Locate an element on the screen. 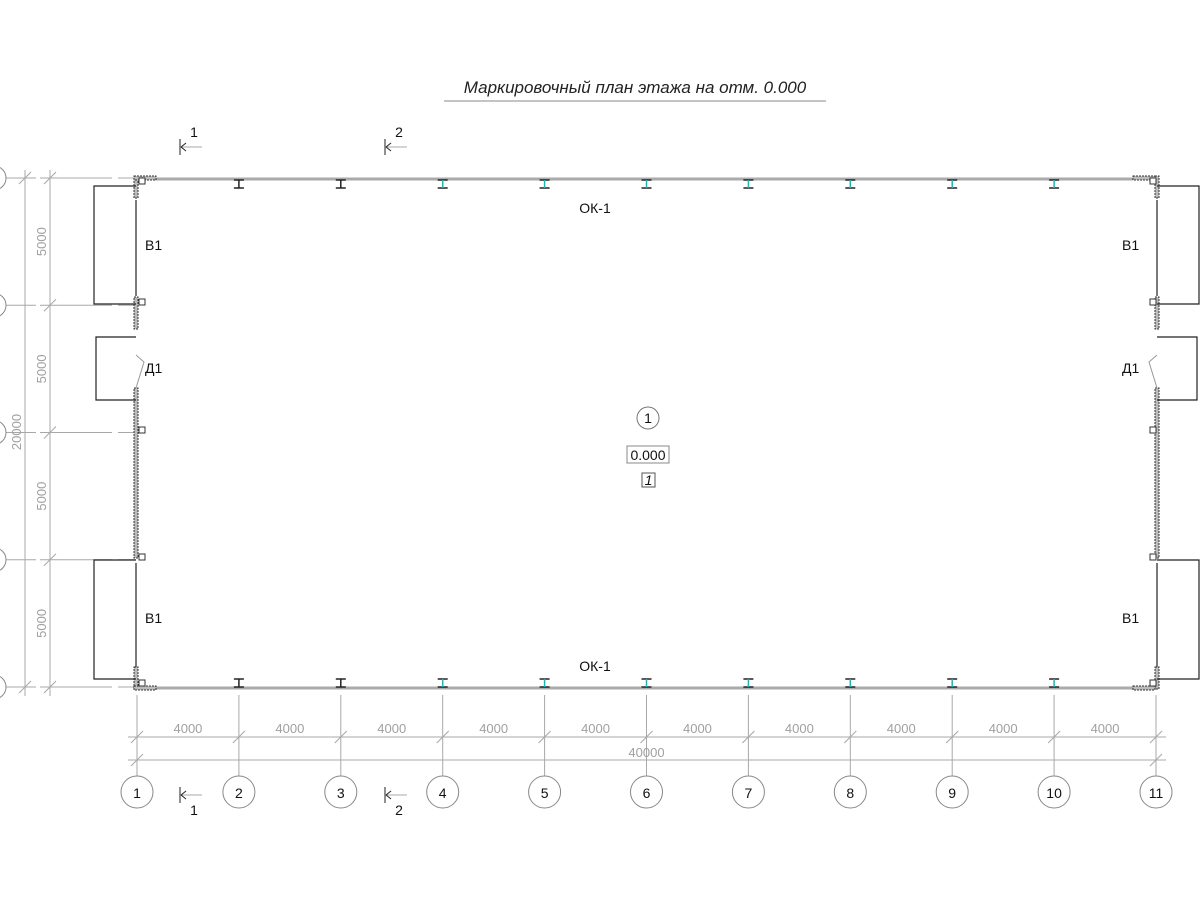 The width and height of the screenshot is (1200, 900). axis-bubble-7: 7 is located at coordinates (748, 792).